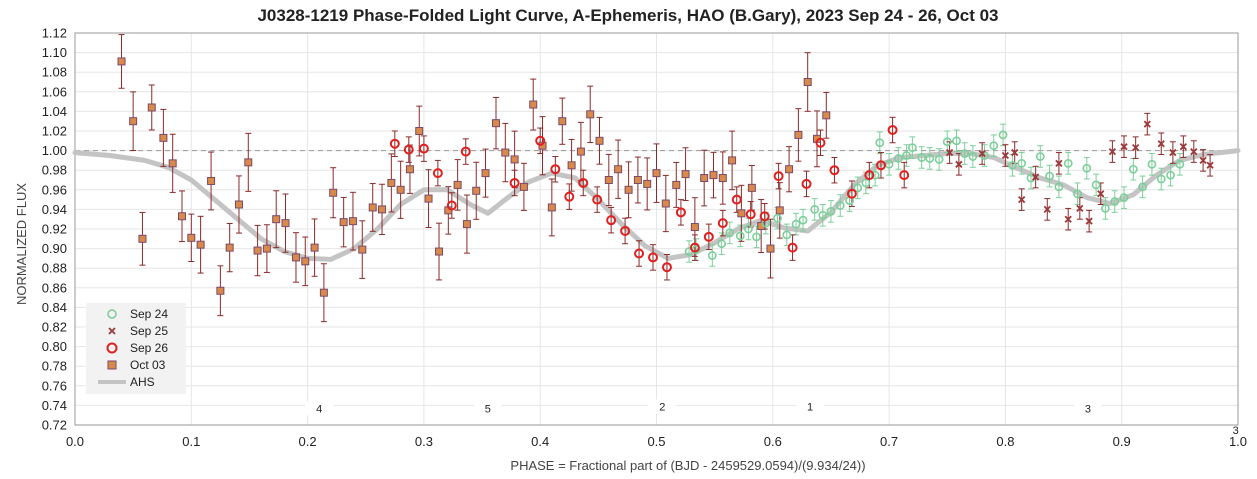  Describe the element at coordinates (54, 346) in the screenshot. I see `y-tick-label: 0.80` at that location.